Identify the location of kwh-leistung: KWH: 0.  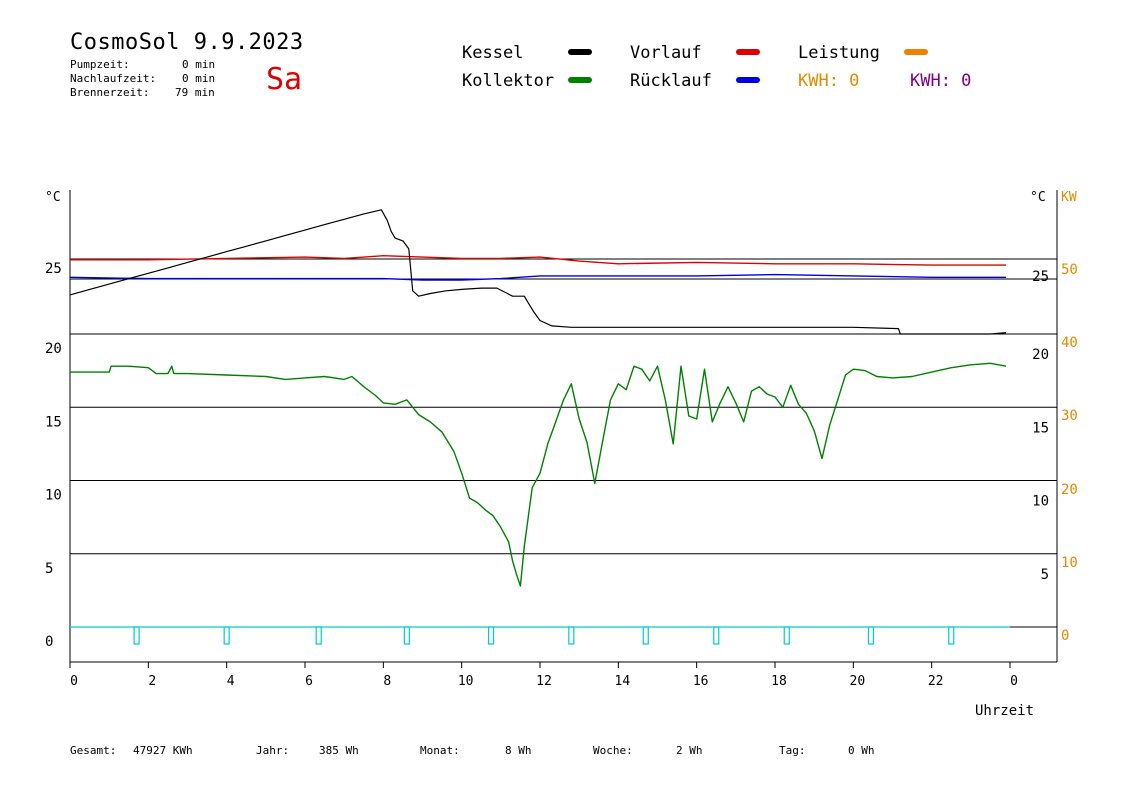
(829, 81).